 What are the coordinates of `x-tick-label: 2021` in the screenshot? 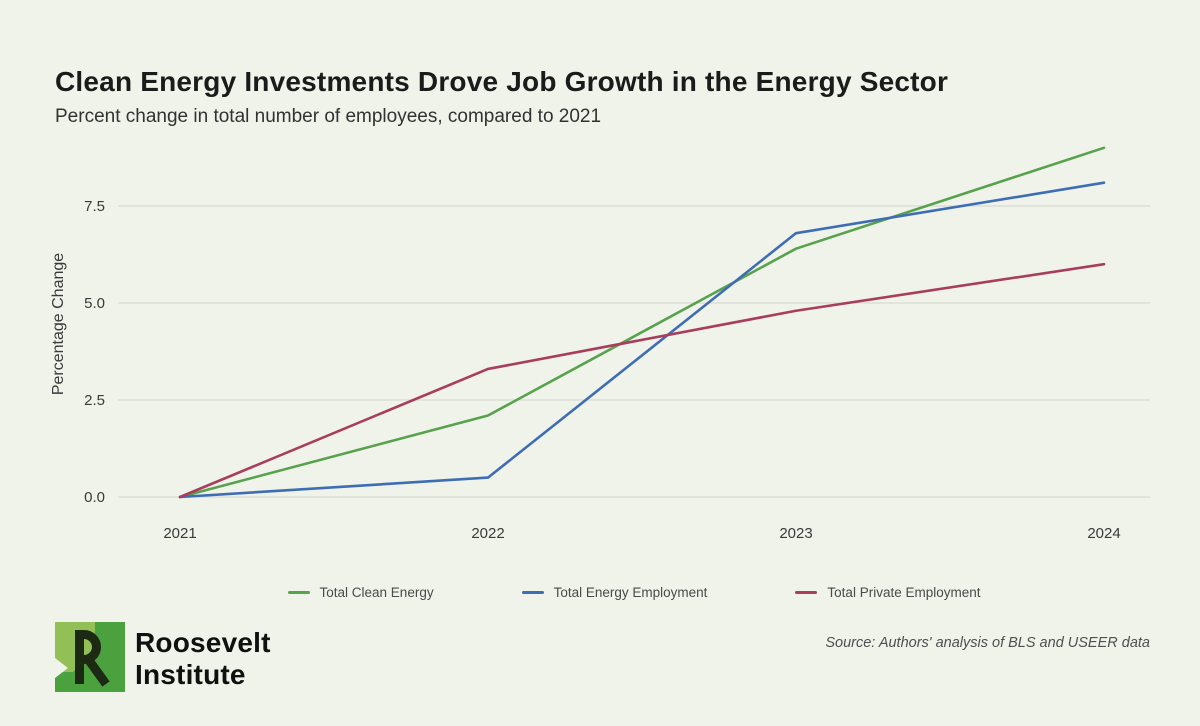 It's located at (179, 533).